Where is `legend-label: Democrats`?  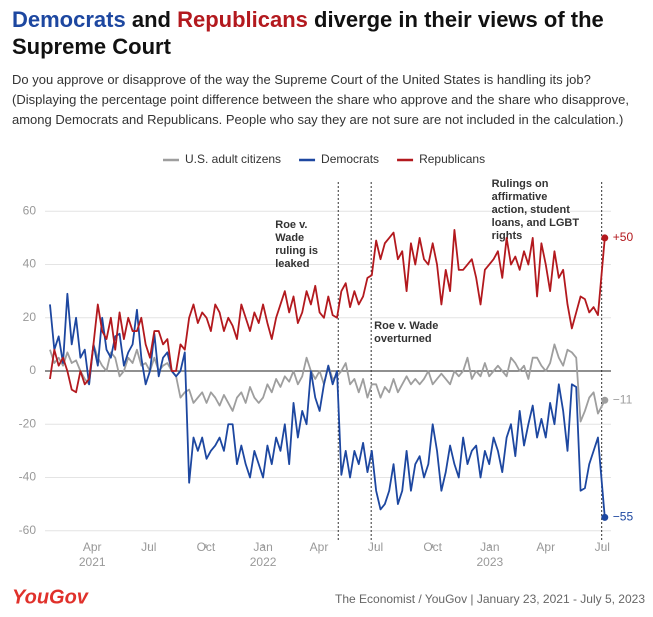 legend-label: Democrats is located at coordinates (350, 159).